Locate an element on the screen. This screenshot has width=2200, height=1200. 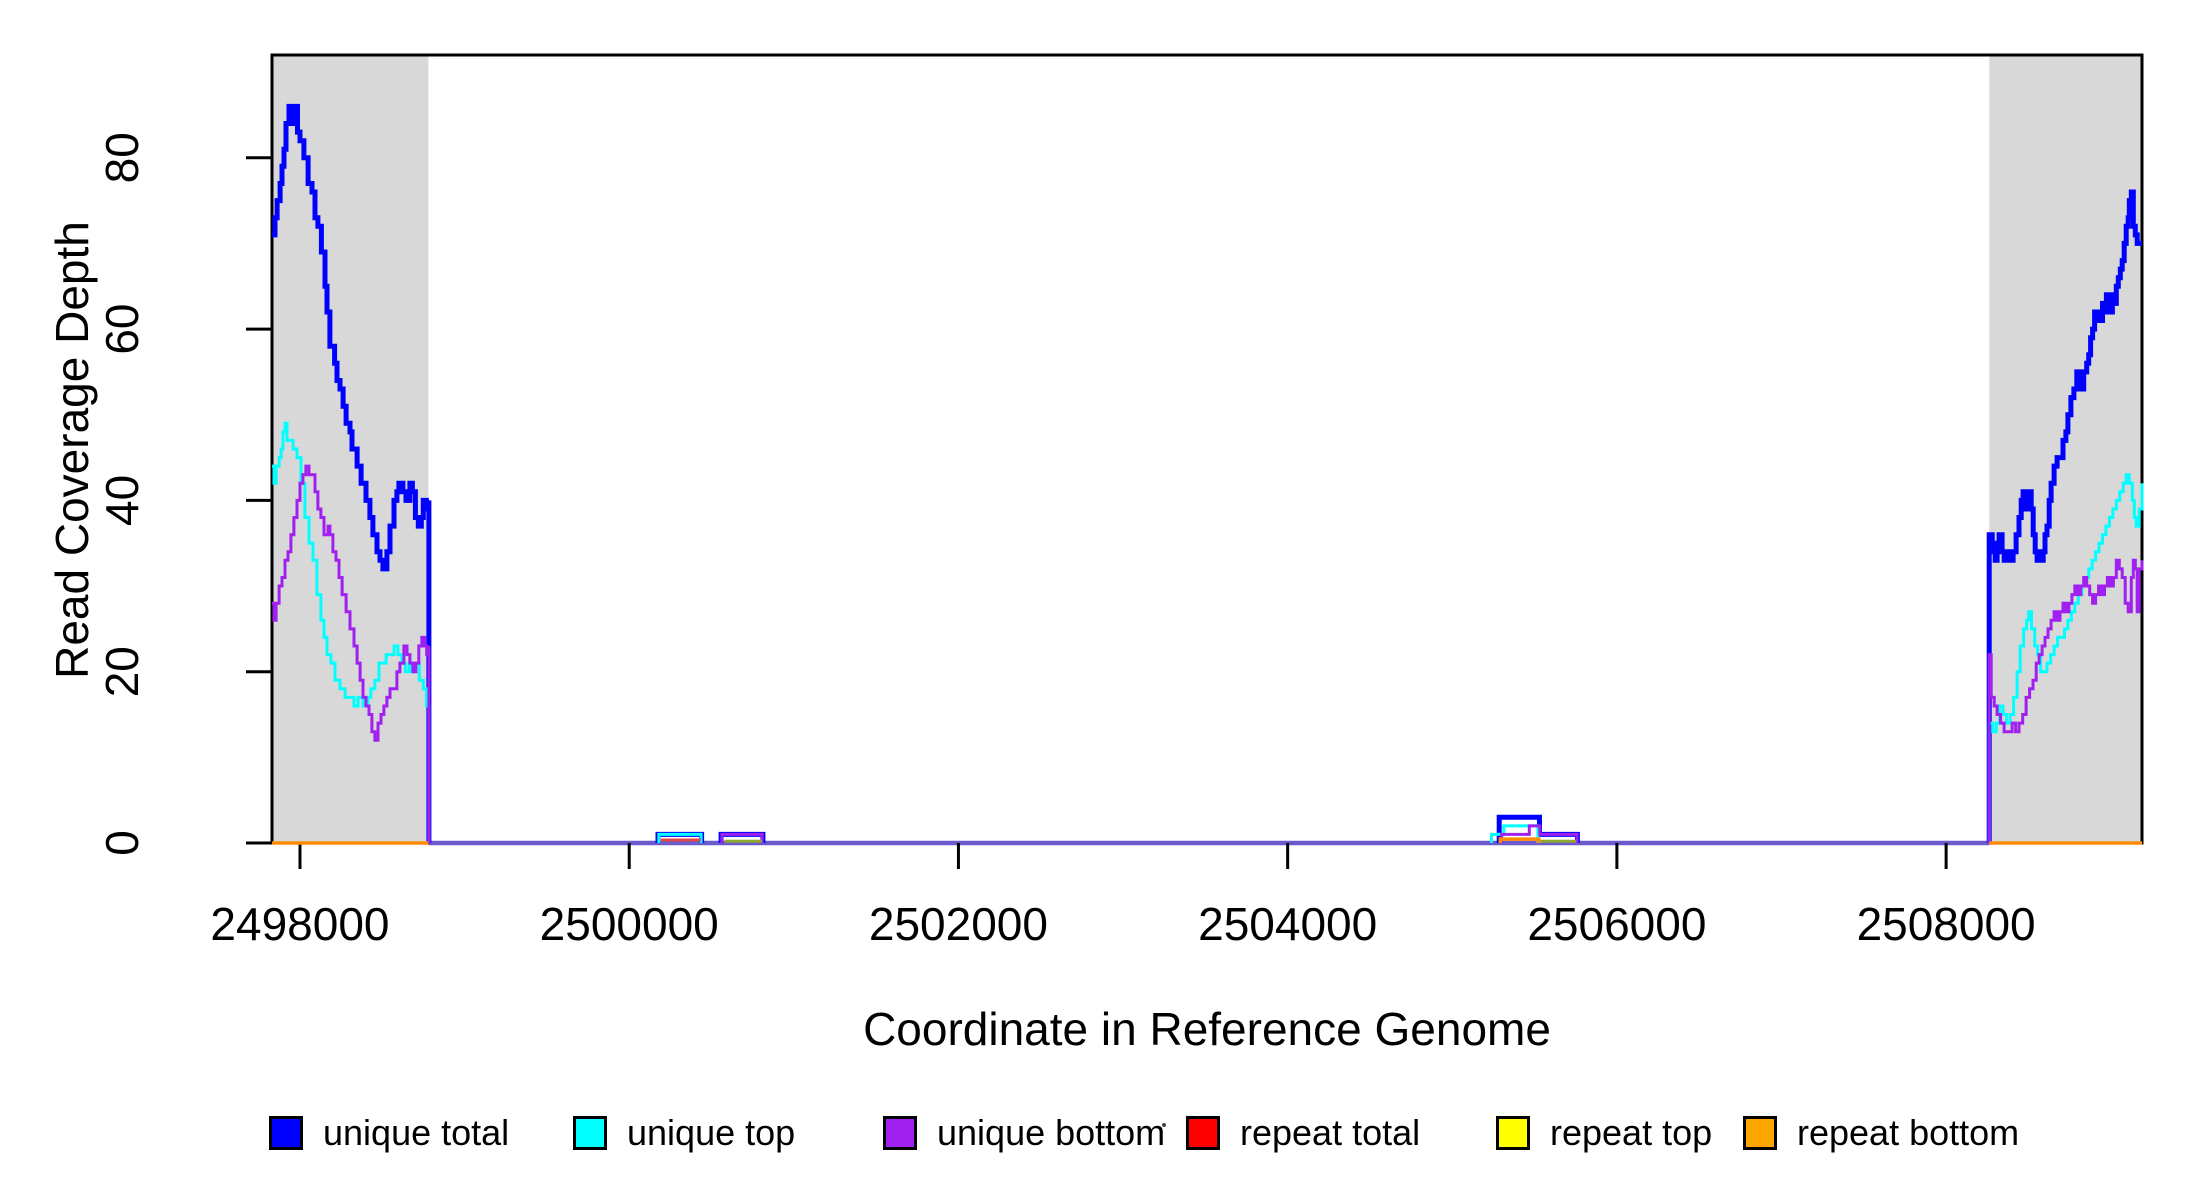
legend-swatch-repeat-top is located at coordinates (1513, 1133).